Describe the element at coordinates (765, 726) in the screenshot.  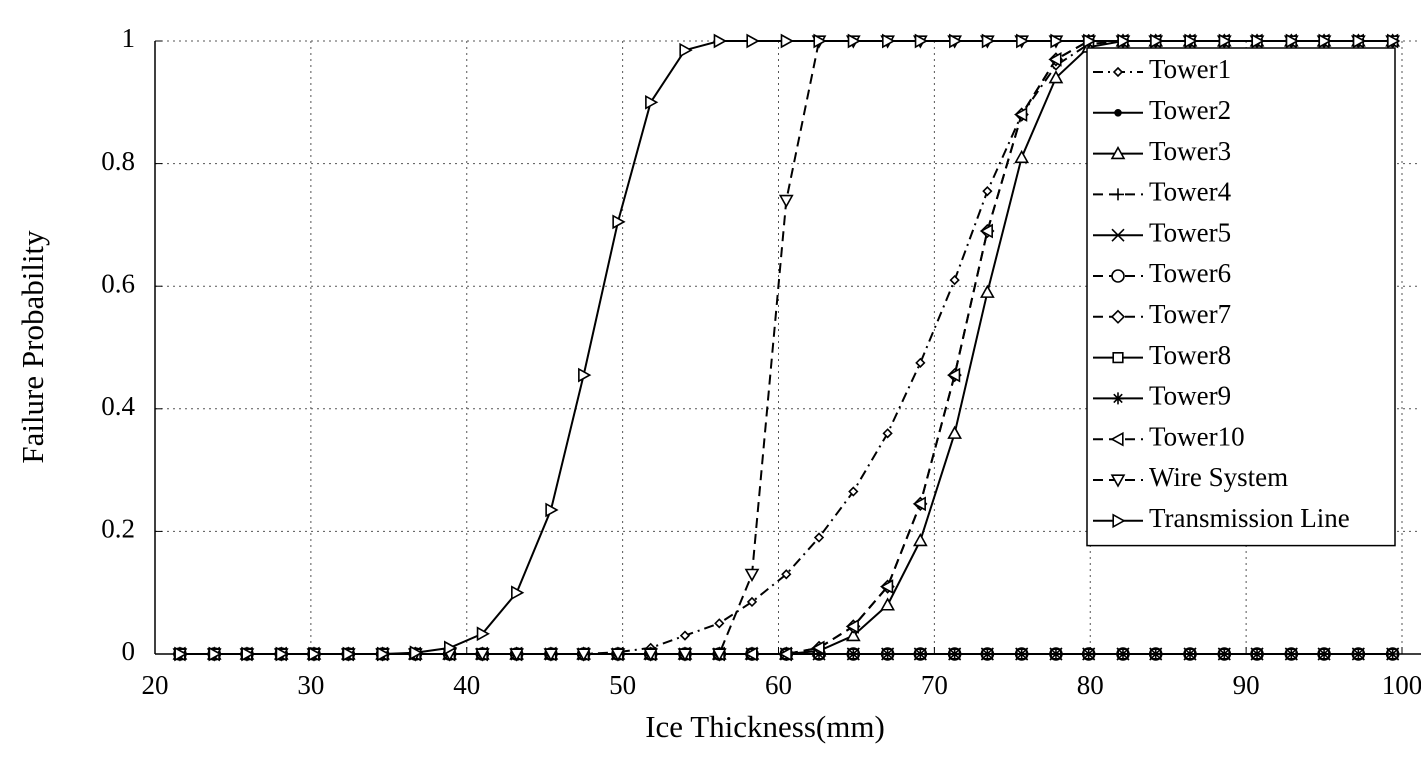
I see `x-axis-label: Ice Thickness(mm)` at that location.